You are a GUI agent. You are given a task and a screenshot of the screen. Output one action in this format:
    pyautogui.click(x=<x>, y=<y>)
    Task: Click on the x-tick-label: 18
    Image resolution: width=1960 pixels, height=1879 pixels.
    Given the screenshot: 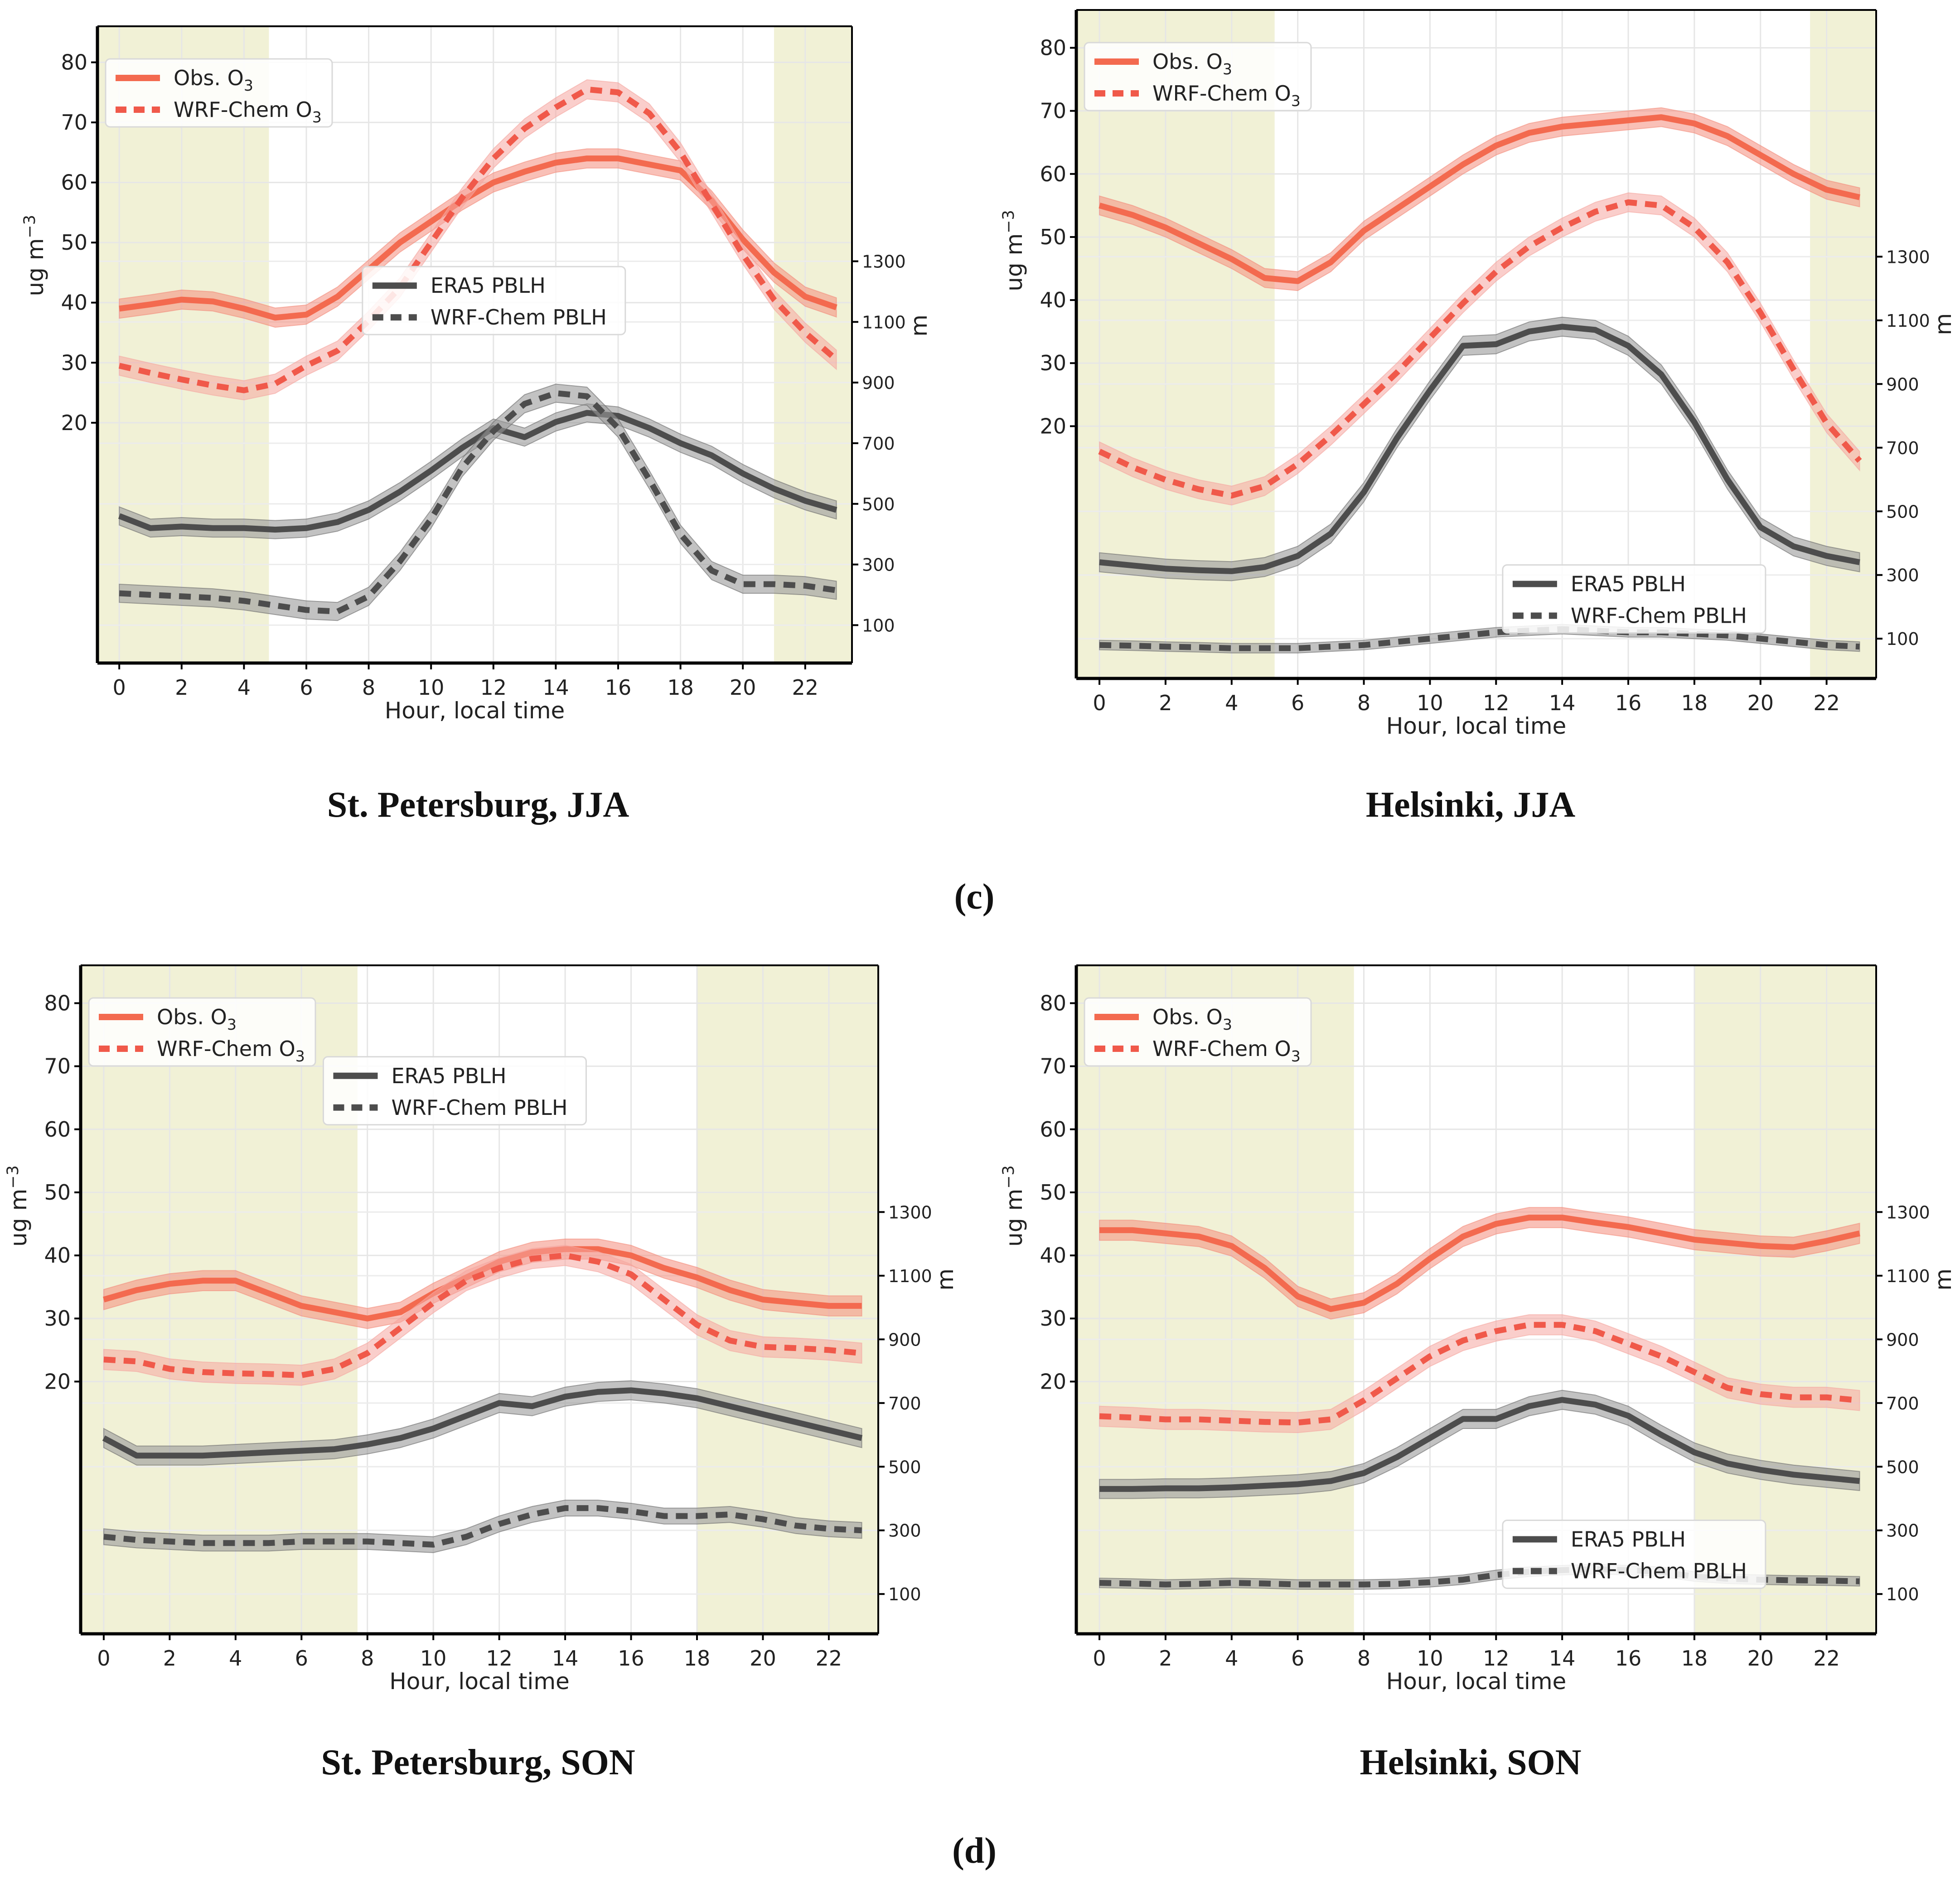 What is the action you would take?
    pyautogui.click(x=1695, y=1658)
    